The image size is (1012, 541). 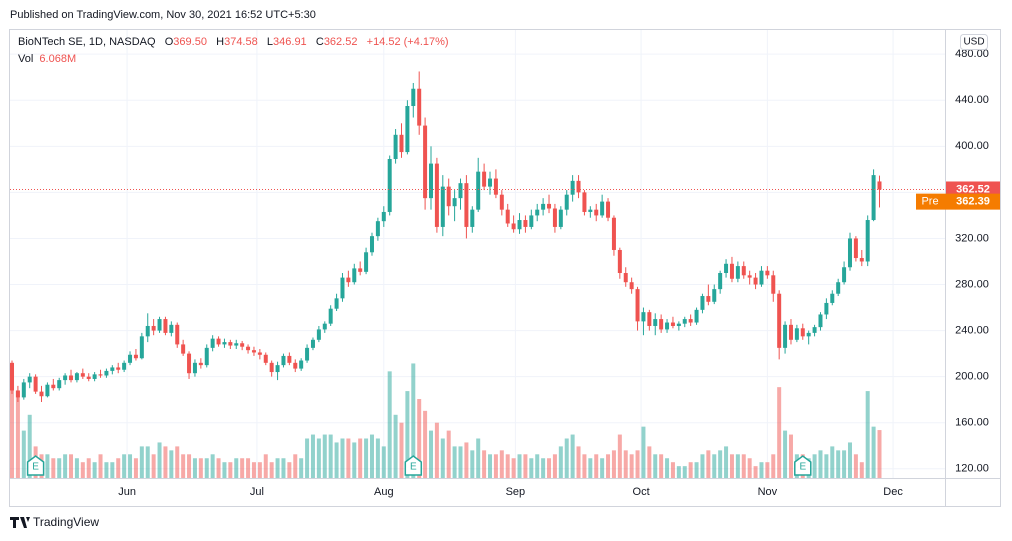 I want to click on brand-logo: TradingView, so click(x=54, y=522).